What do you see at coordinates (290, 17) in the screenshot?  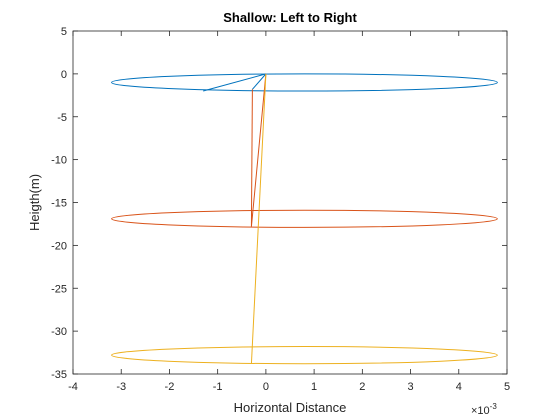 I see `chart-title: Shallow: Left to Right` at bounding box center [290, 17].